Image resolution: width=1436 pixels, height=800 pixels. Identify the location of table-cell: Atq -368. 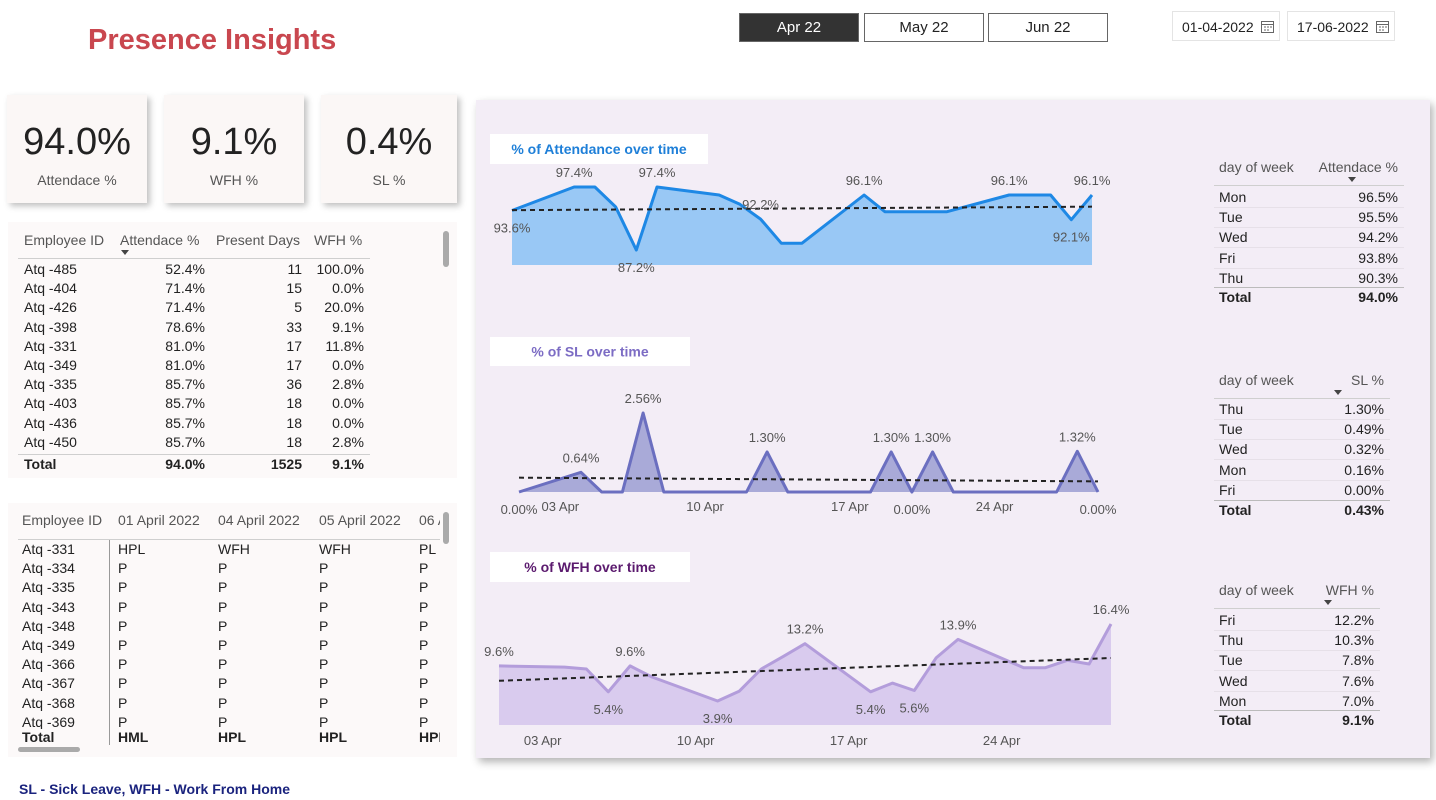
(48, 702).